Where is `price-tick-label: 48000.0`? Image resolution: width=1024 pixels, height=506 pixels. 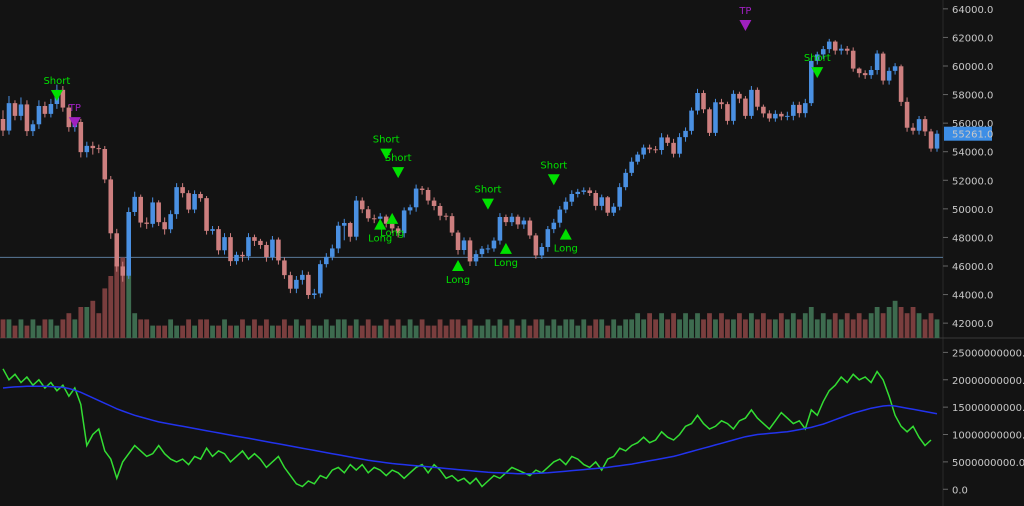 price-tick-label: 48000.0 is located at coordinates (972, 238).